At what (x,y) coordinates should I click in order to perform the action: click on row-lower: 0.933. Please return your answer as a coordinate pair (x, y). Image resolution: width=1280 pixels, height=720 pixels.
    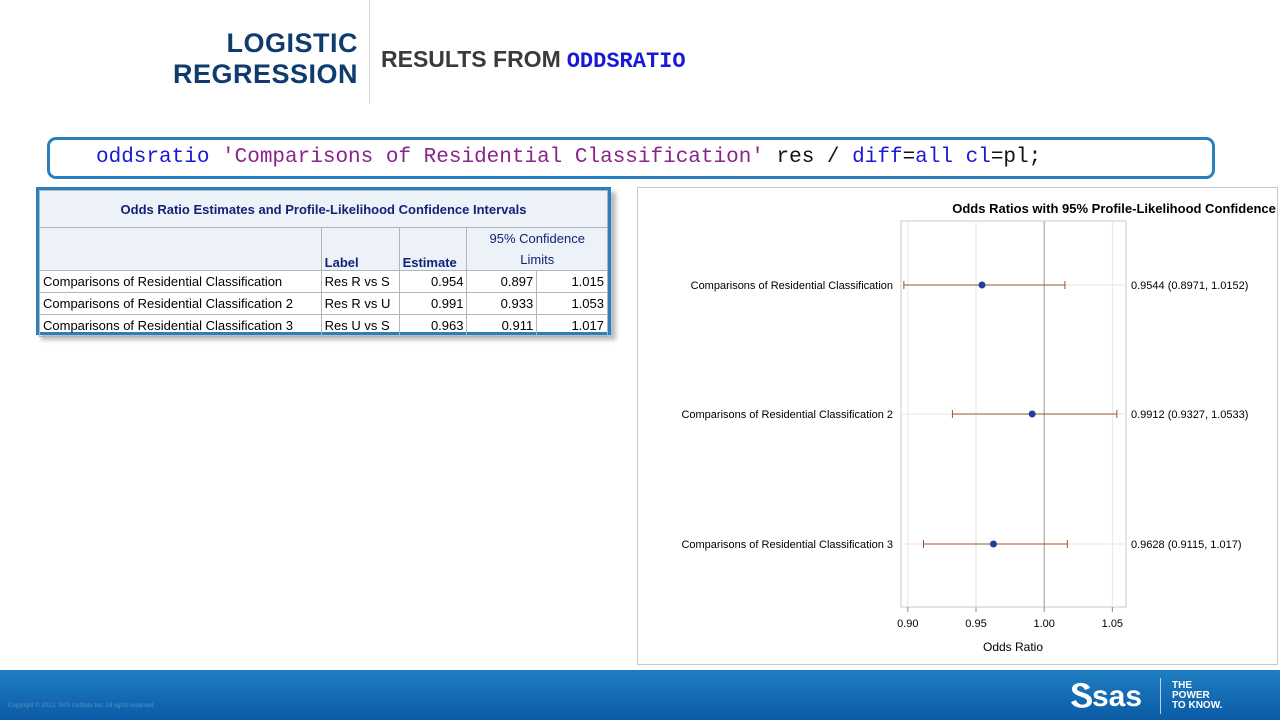
    Looking at the image, I should click on (502, 303).